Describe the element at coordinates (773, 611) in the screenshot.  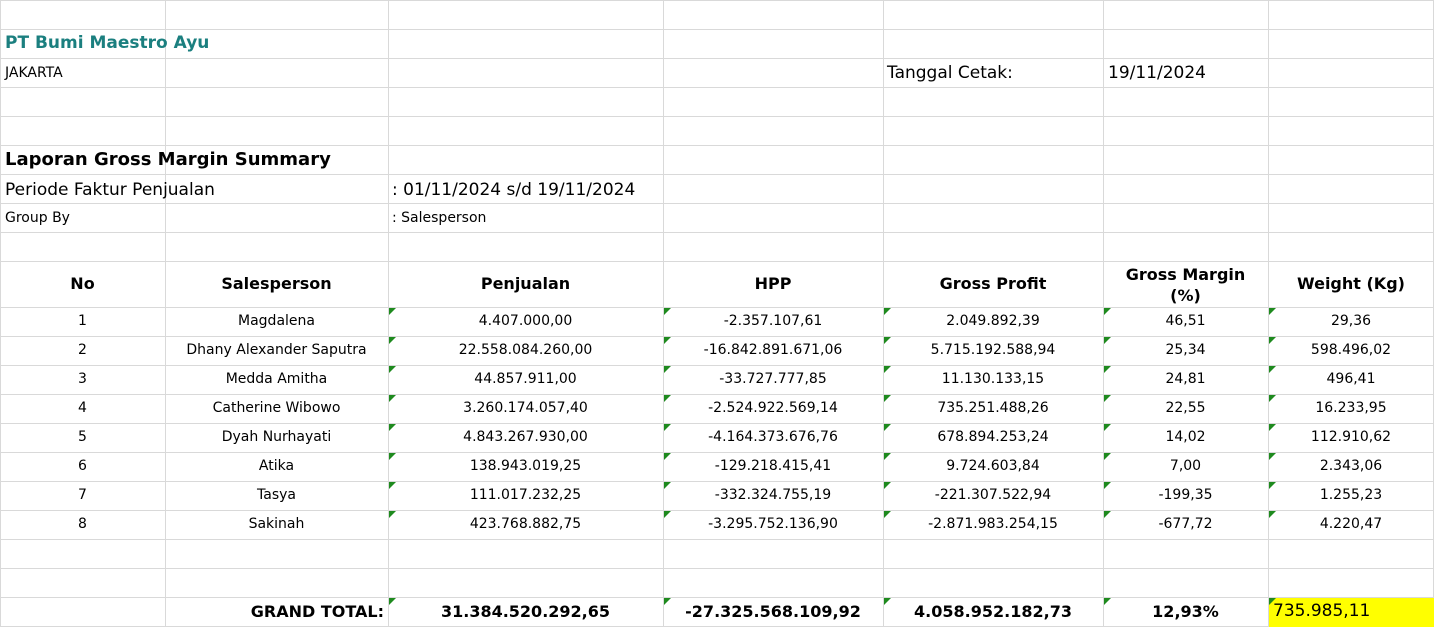
I see `grand-total-hpp: -27.325.568.109,92` at that location.